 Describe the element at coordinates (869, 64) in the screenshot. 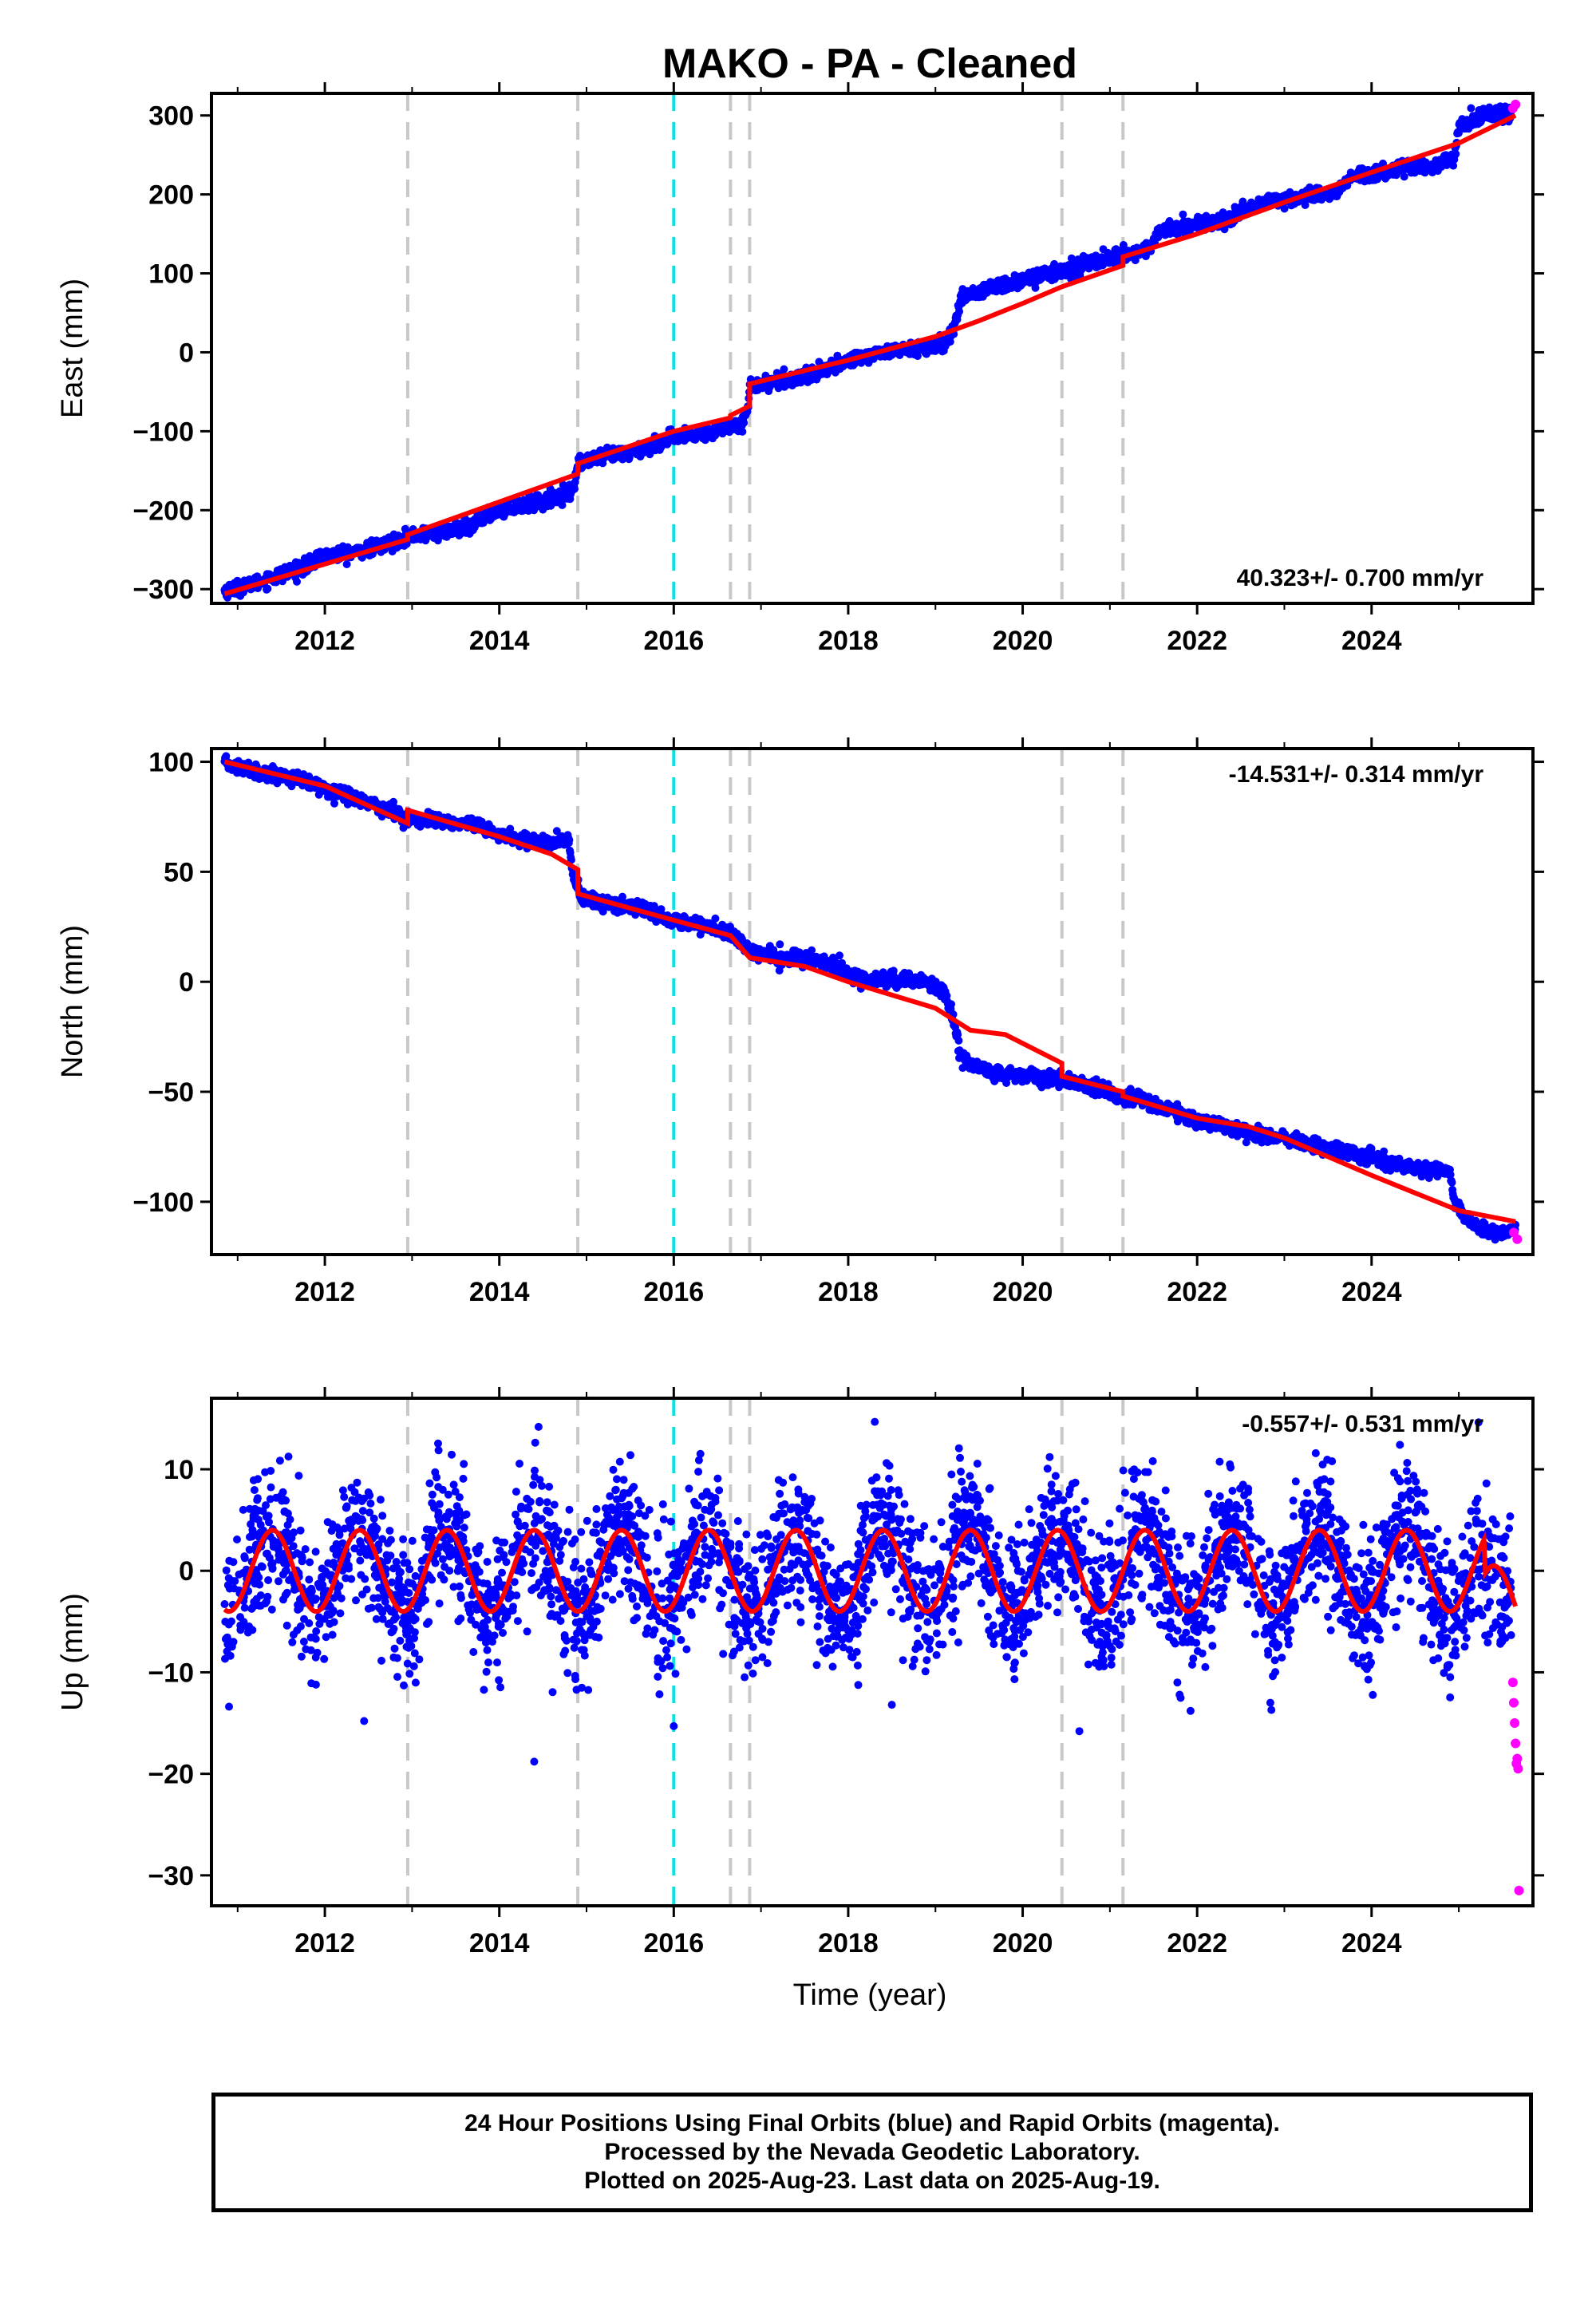

I see `chart-title: MAKO - PA - Cleaned` at that location.